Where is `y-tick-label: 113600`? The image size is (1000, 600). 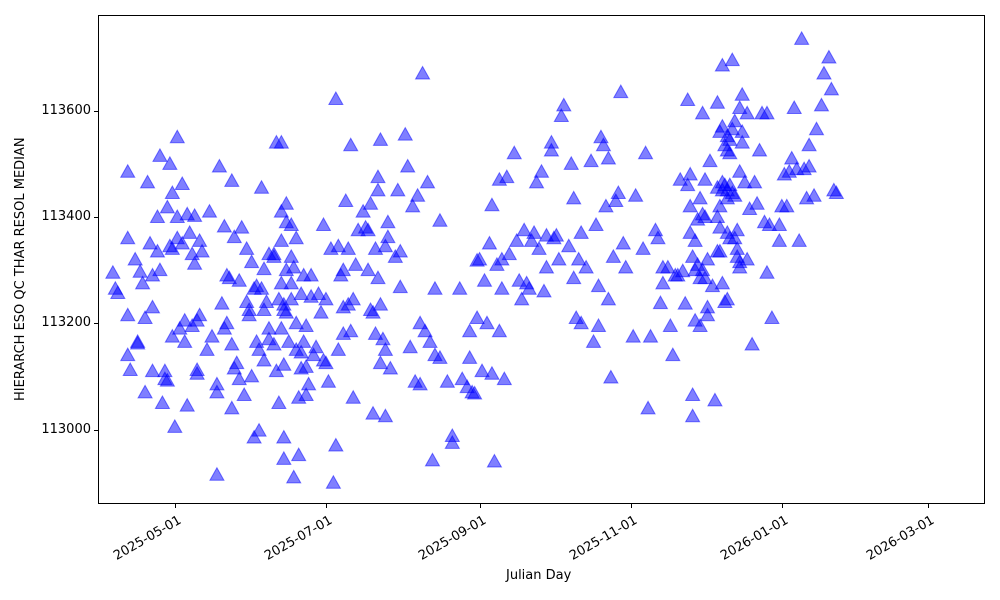 y-tick-label: 113600 is located at coordinates (66, 110).